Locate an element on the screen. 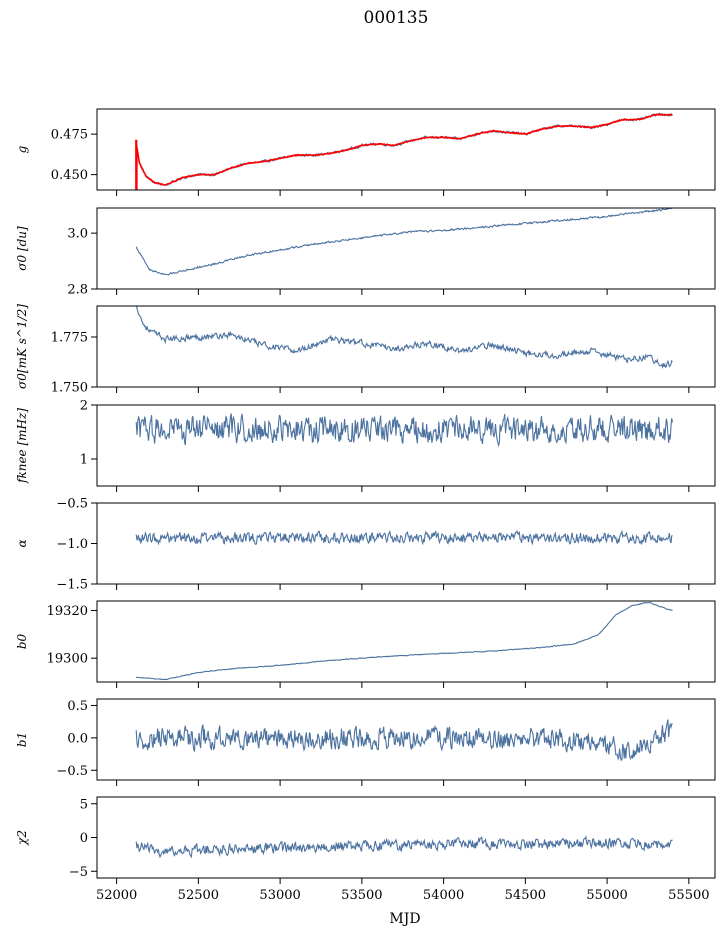  y-tick-label: 19300 is located at coordinates (67, 659).